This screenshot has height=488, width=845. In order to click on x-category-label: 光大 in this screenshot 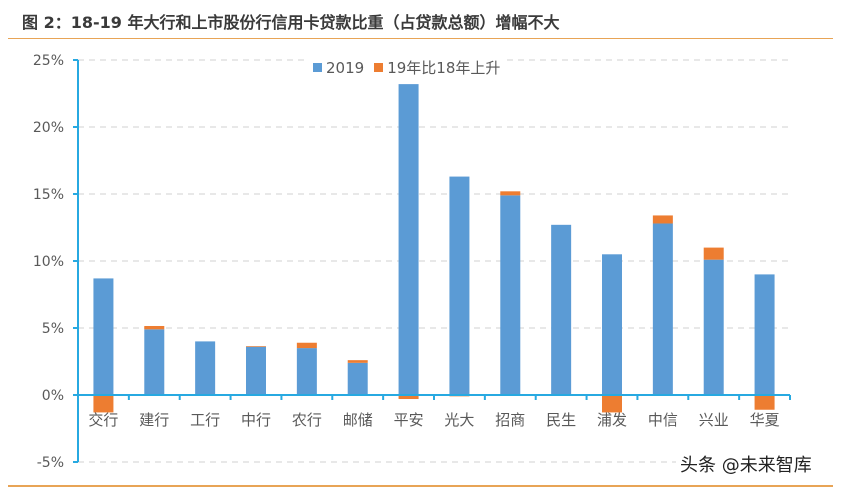, I will do `click(459, 420)`.